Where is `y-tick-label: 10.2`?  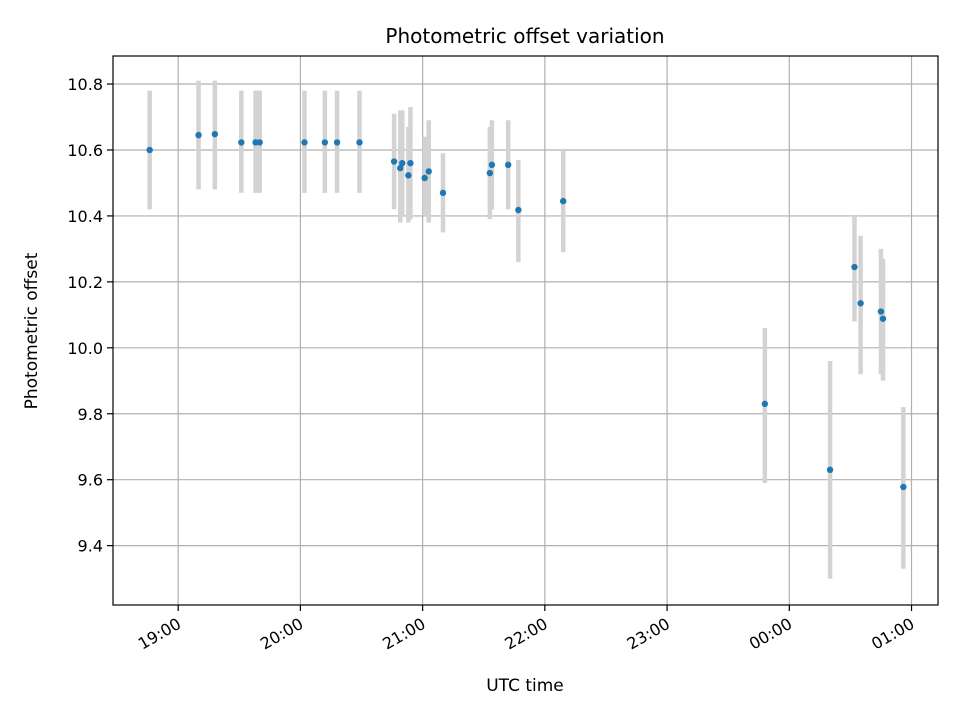 y-tick-label: 10.2 is located at coordinates (85, 282).